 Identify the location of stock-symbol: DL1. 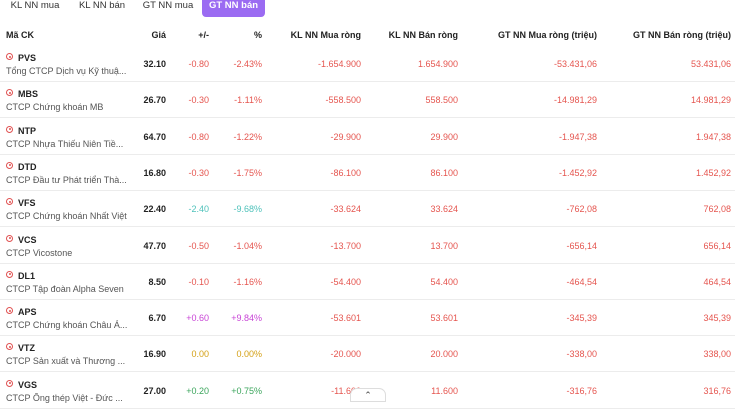
(27, 275).